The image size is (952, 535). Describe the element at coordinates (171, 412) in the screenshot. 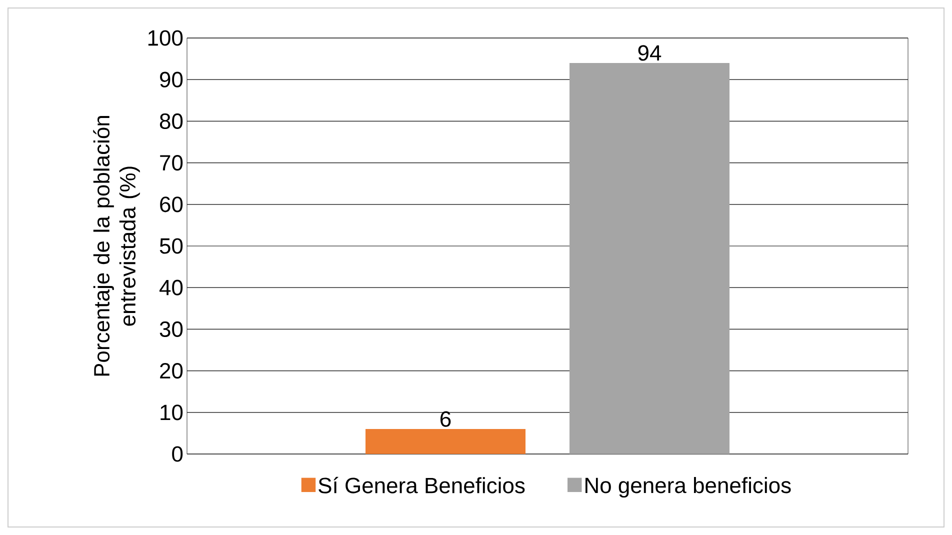

I see `y-tick-label: 10` at that location.